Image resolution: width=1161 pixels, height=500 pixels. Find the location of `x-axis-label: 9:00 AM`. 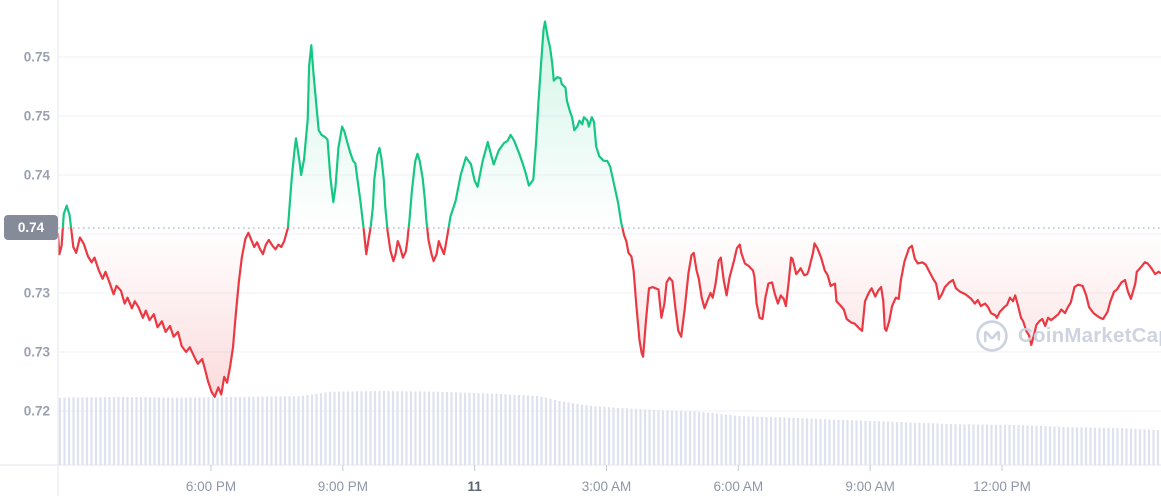

x-axis-label: 9:00 AM is located at coordinates (870, 486).